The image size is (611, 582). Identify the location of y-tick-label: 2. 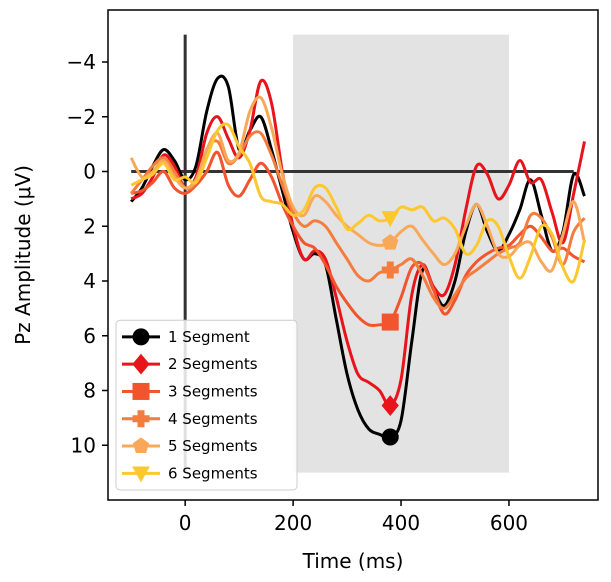
(89, 226).